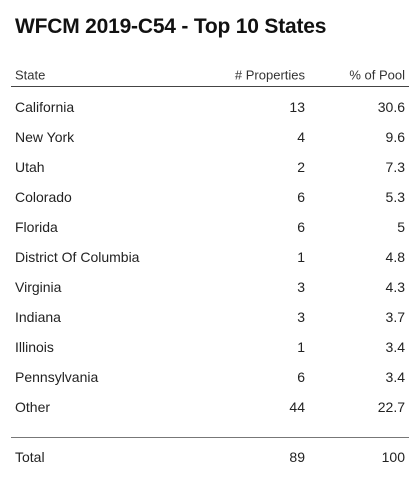 The width and height of the screenshot is (420, 487). What do you see at coordinates (301, 137) in the screenshot?
I see `cell-properties: 4` at bounding box center [301, 137].